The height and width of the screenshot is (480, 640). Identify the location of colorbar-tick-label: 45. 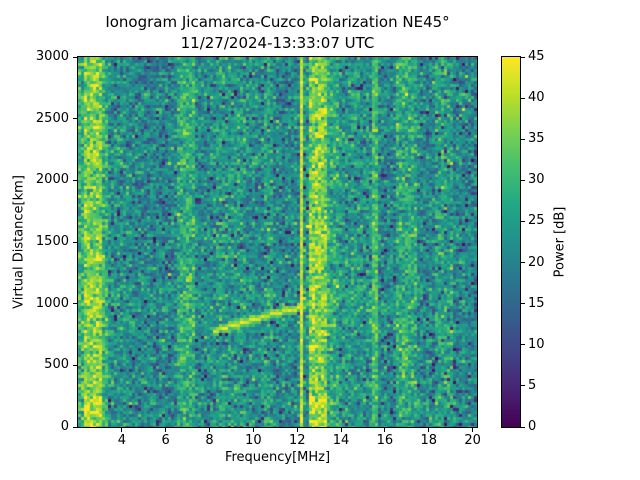
(536, 56).